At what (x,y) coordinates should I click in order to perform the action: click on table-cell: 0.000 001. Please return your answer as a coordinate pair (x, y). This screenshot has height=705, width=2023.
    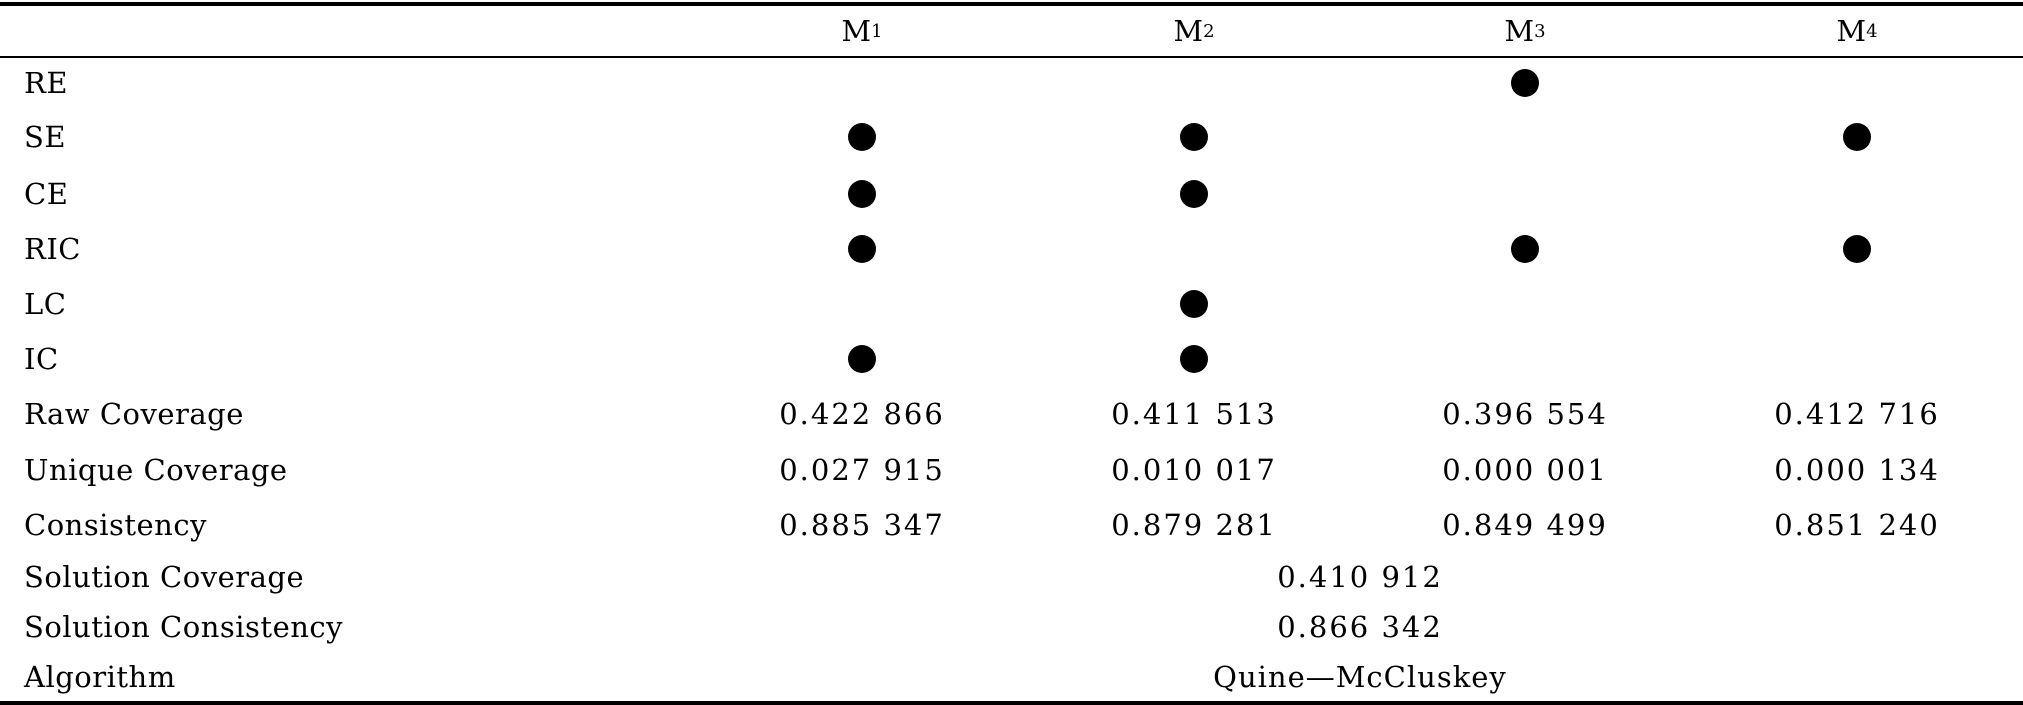
    Looking at the image, I should click on (1525, 470).